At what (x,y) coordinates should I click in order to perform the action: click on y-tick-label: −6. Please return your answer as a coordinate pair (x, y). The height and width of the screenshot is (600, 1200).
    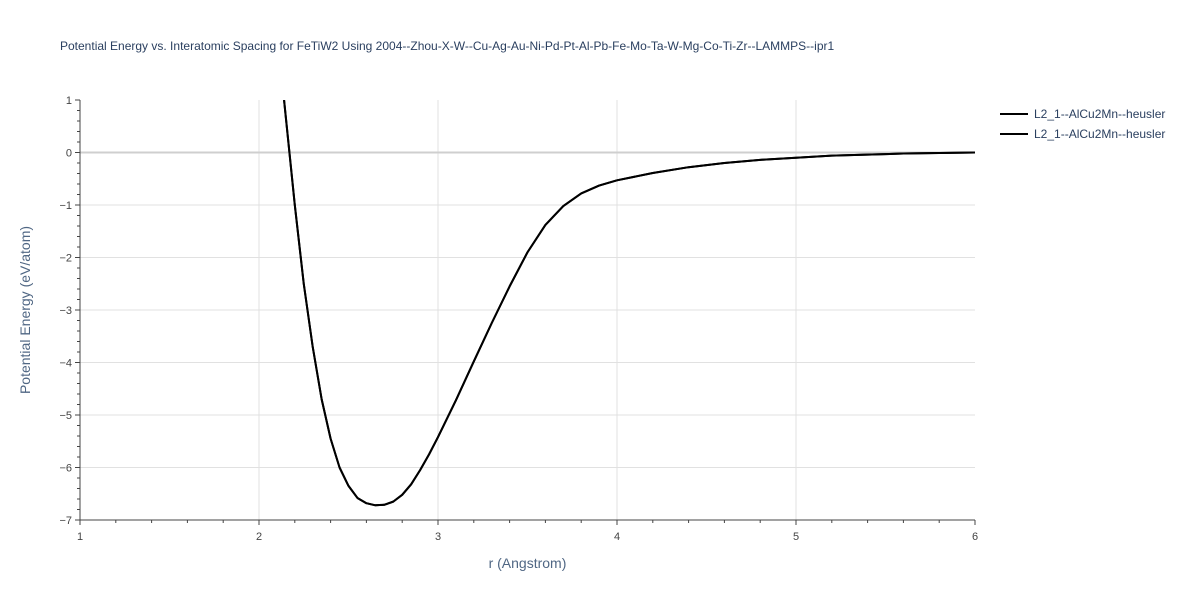
    Looking at the image, I should click on (65, 469).